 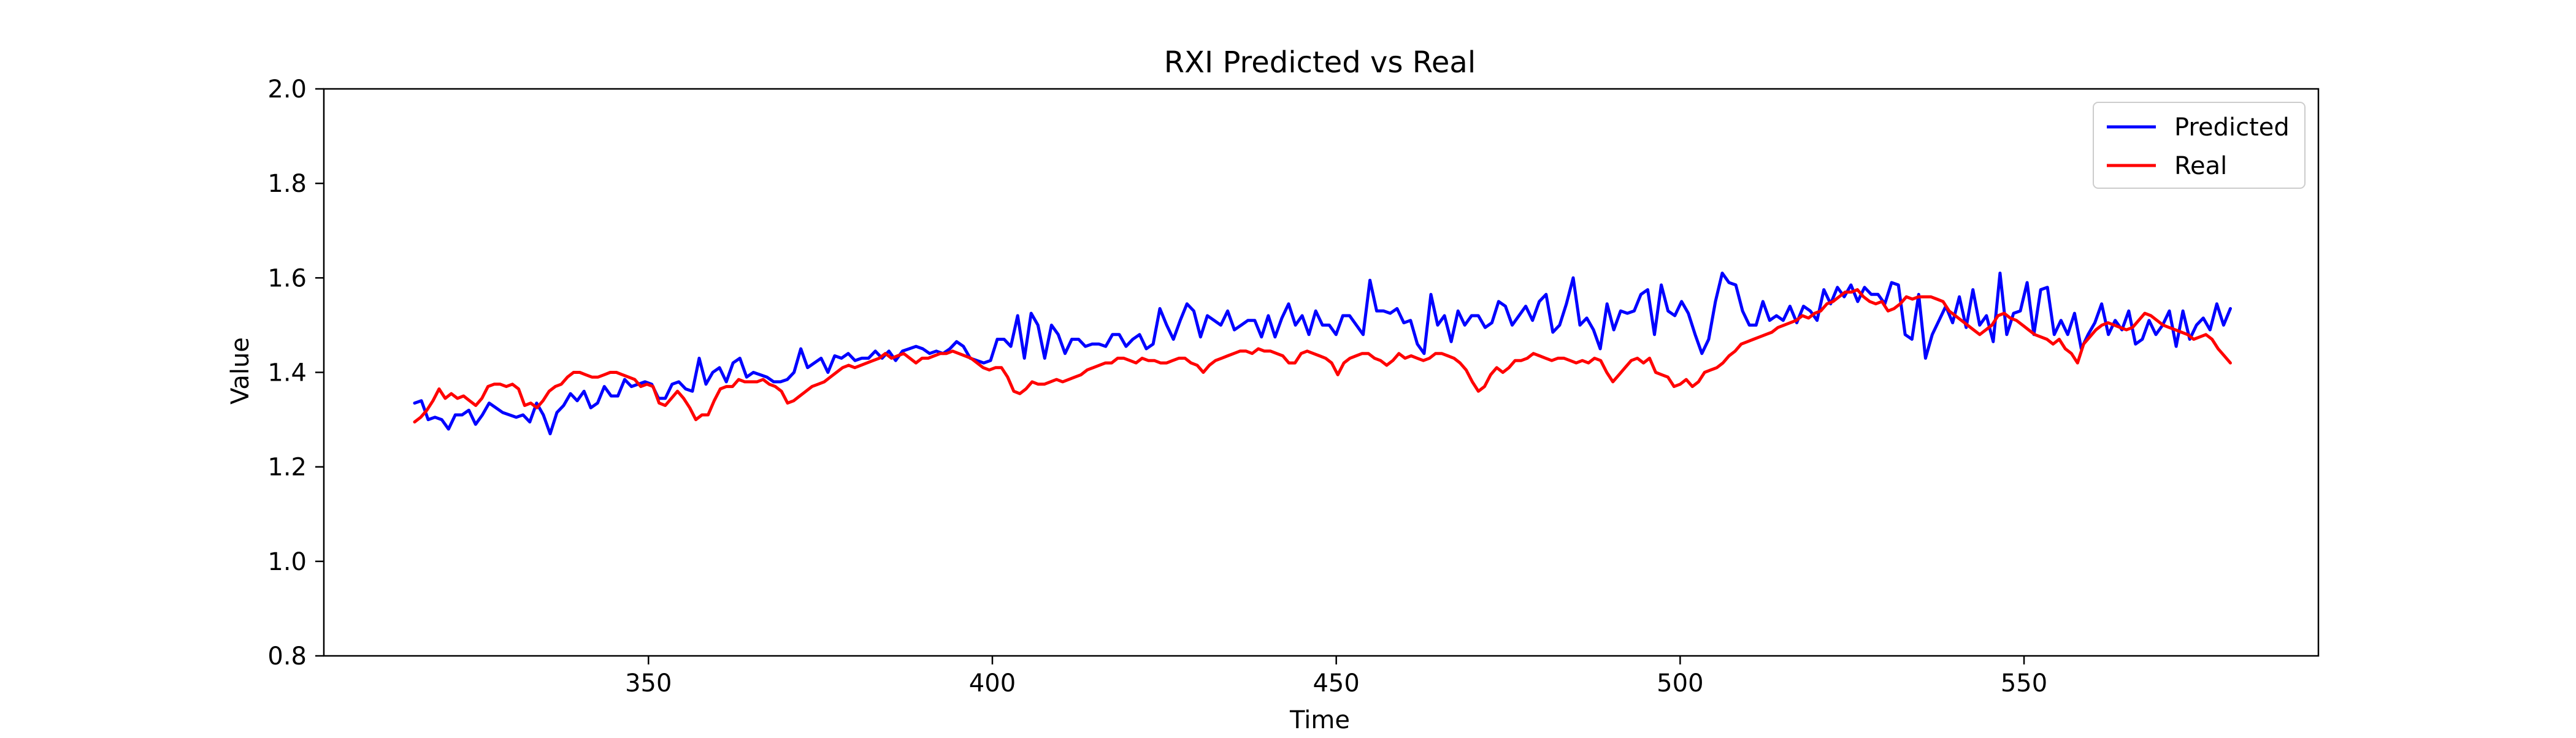 I want to click on legend: Predicted Real, so click(x=2199, y=145).